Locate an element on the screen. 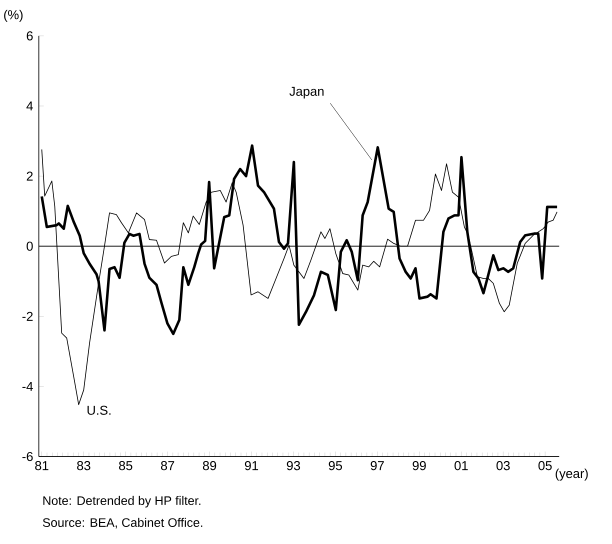 The width and height of the screenshot is (612, 544). y-axis-title: (%) is located at coordinates (13, 16).